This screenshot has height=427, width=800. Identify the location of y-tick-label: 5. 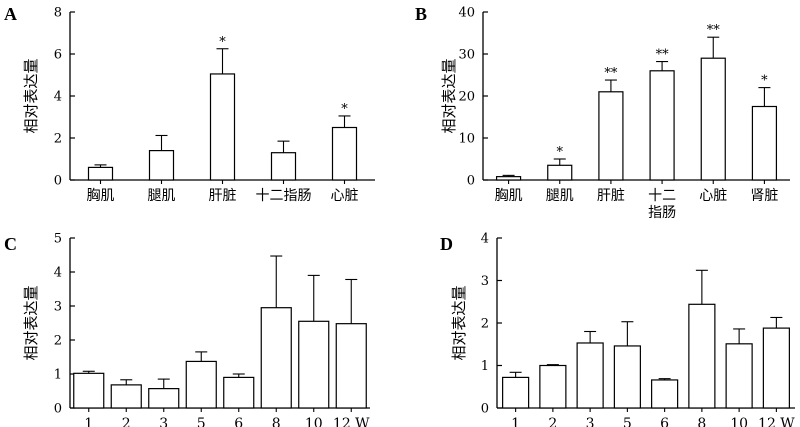
(58, 239).